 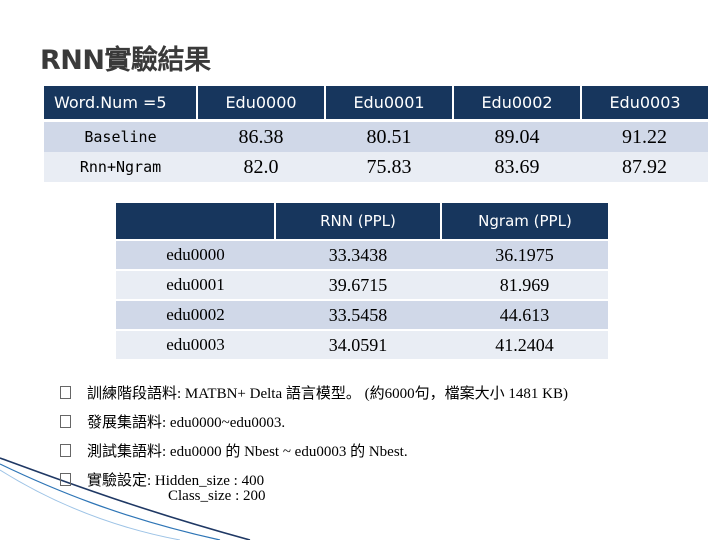 I want to click on table-cell: 81.969, so click(x=524, y=284).